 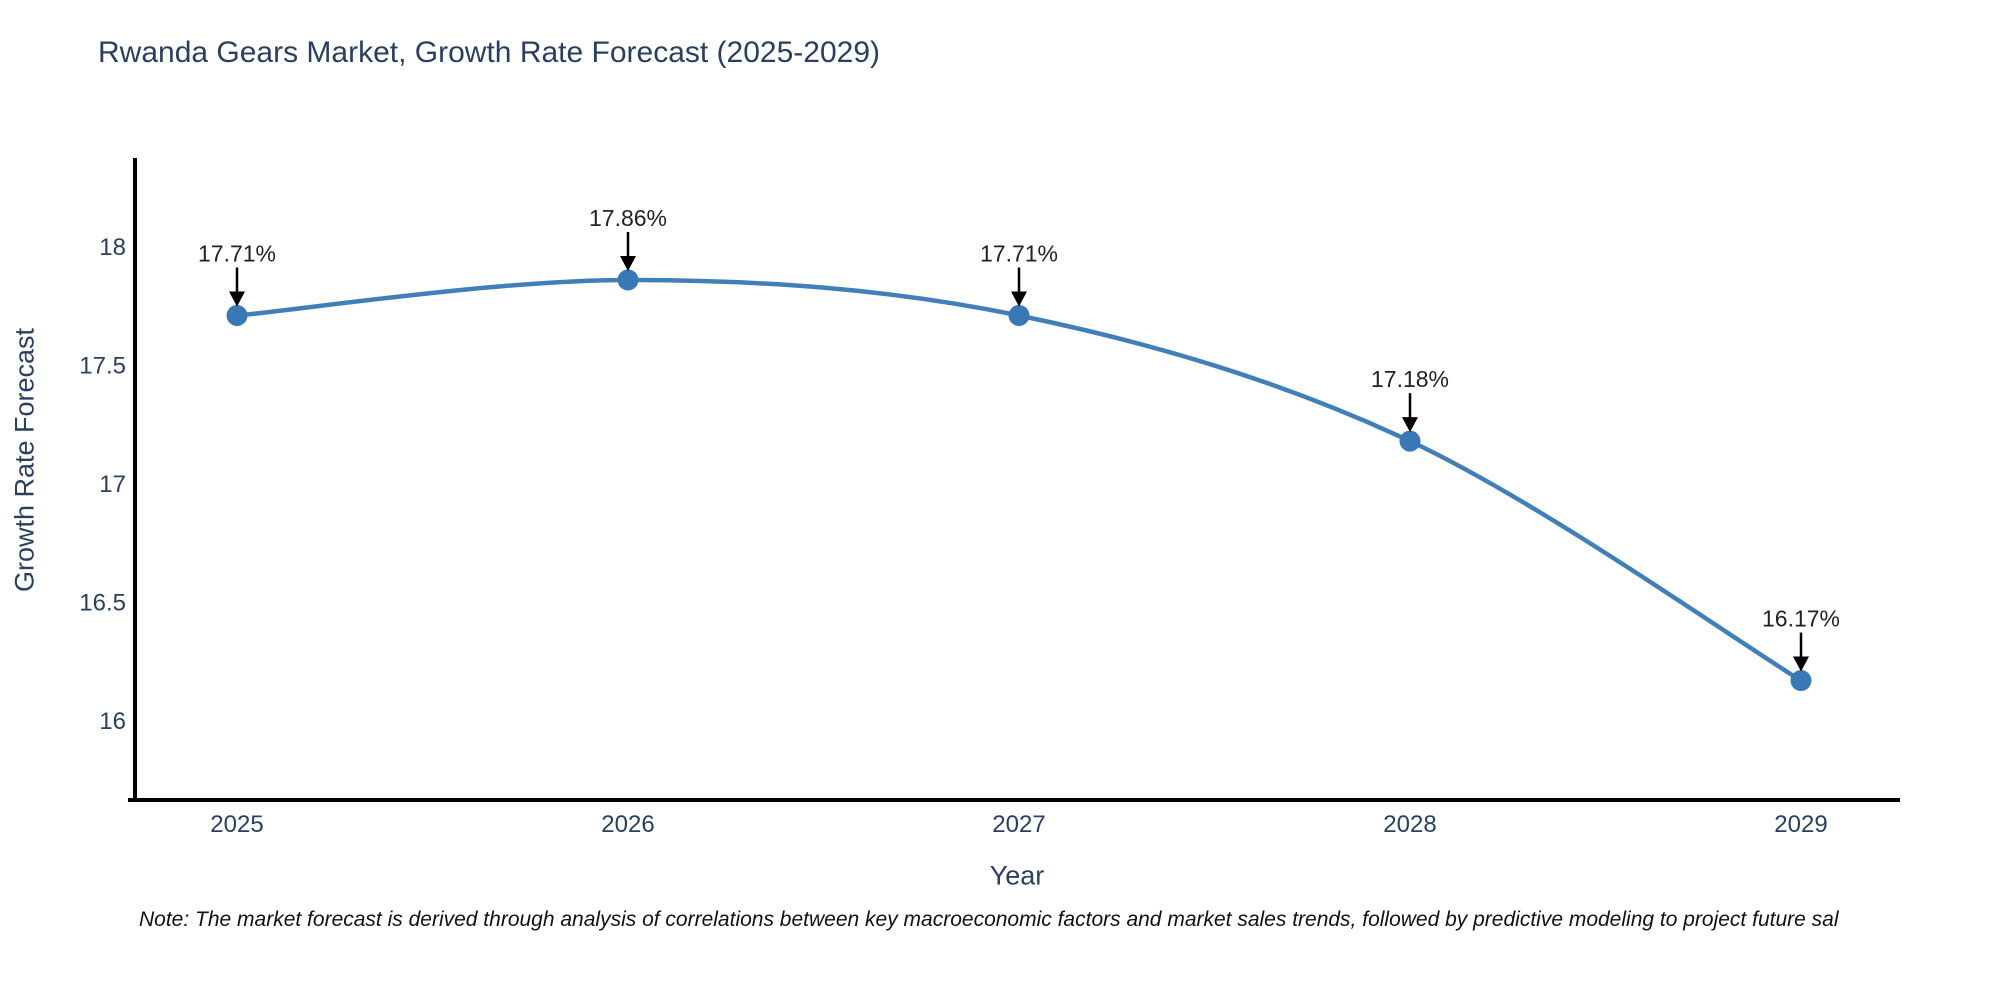 What do you see at coordinates (627, 824) in the screenshot?
I see `x-tick-label: 2026` at bounding box center [627, 824].